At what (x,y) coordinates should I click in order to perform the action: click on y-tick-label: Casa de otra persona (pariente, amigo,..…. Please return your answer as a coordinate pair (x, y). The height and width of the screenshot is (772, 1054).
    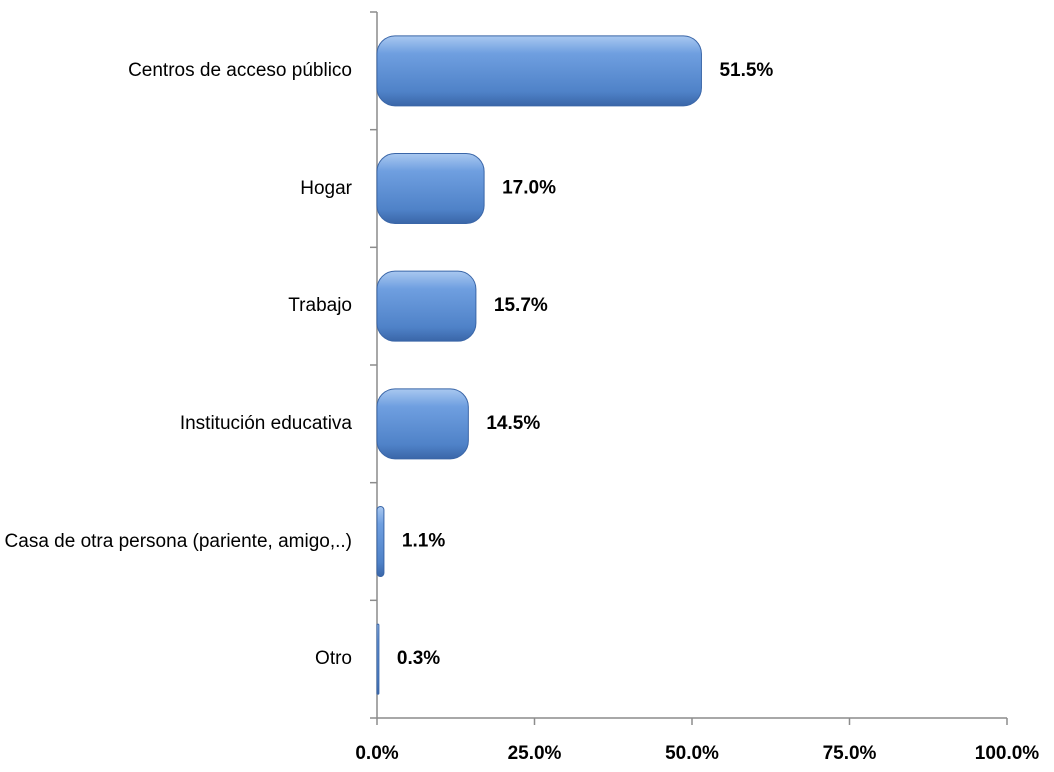
    Looking at the image, I should click on (178, 541).